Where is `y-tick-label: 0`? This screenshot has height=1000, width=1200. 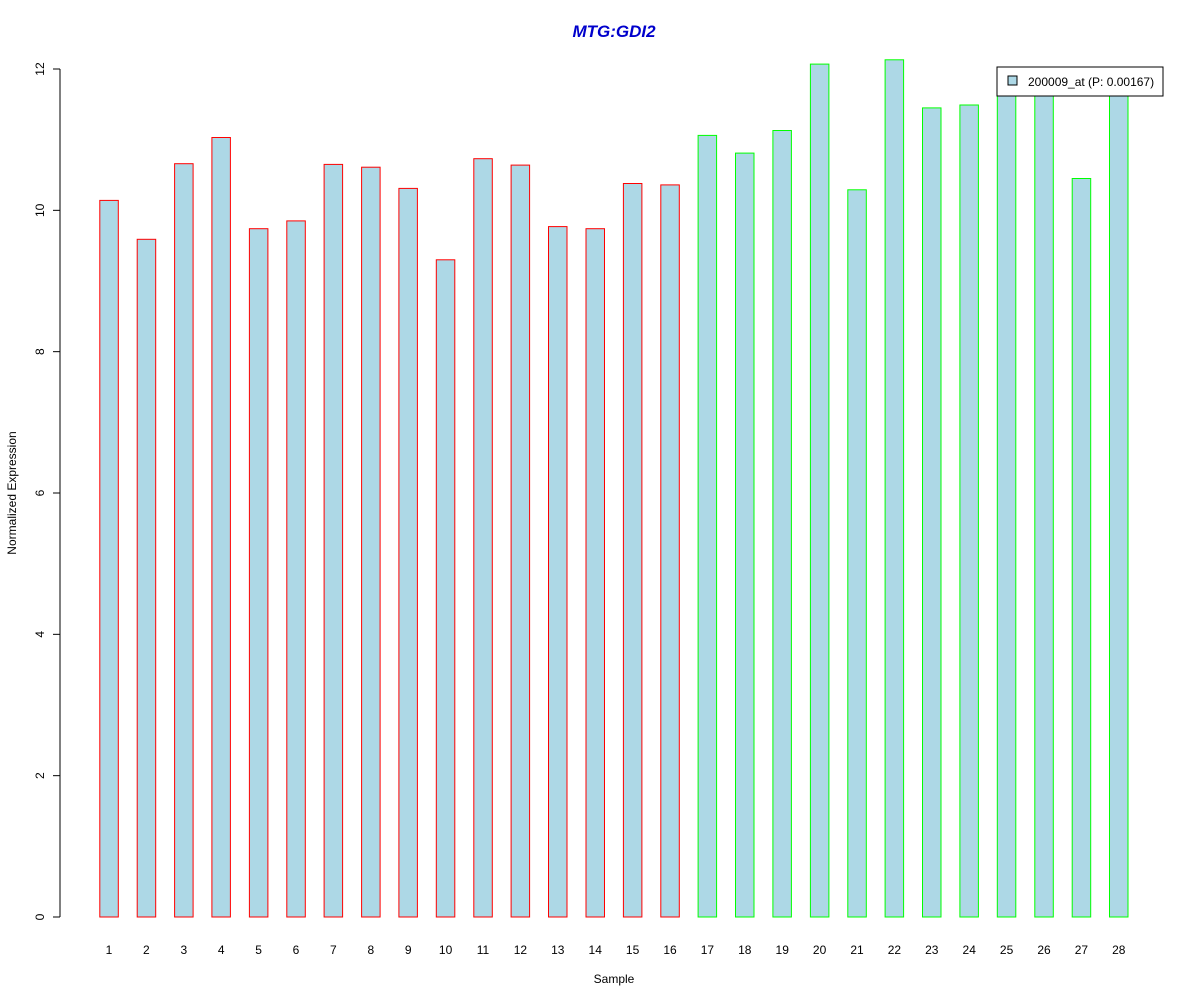 y-tick-label: 0 is located at coordinates (40, 916).